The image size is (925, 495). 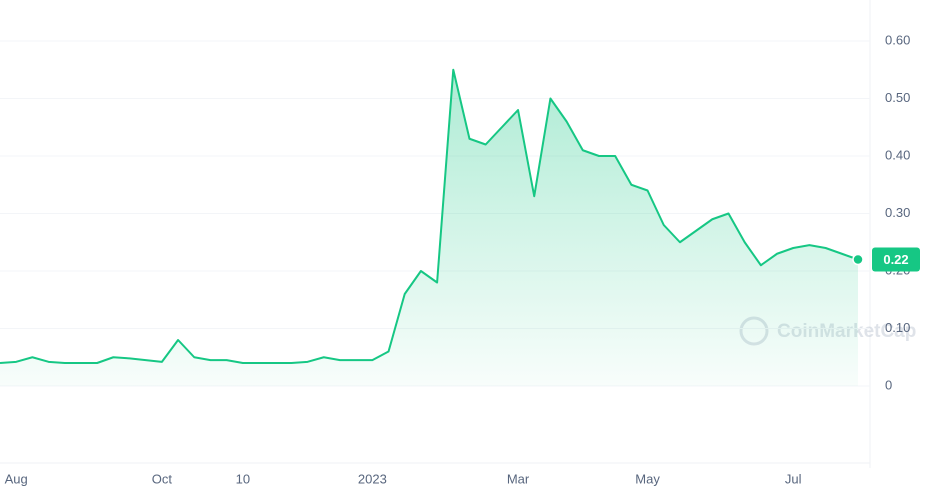 I want to click on x-tick-label: Mar, so click(x=518, y=478).